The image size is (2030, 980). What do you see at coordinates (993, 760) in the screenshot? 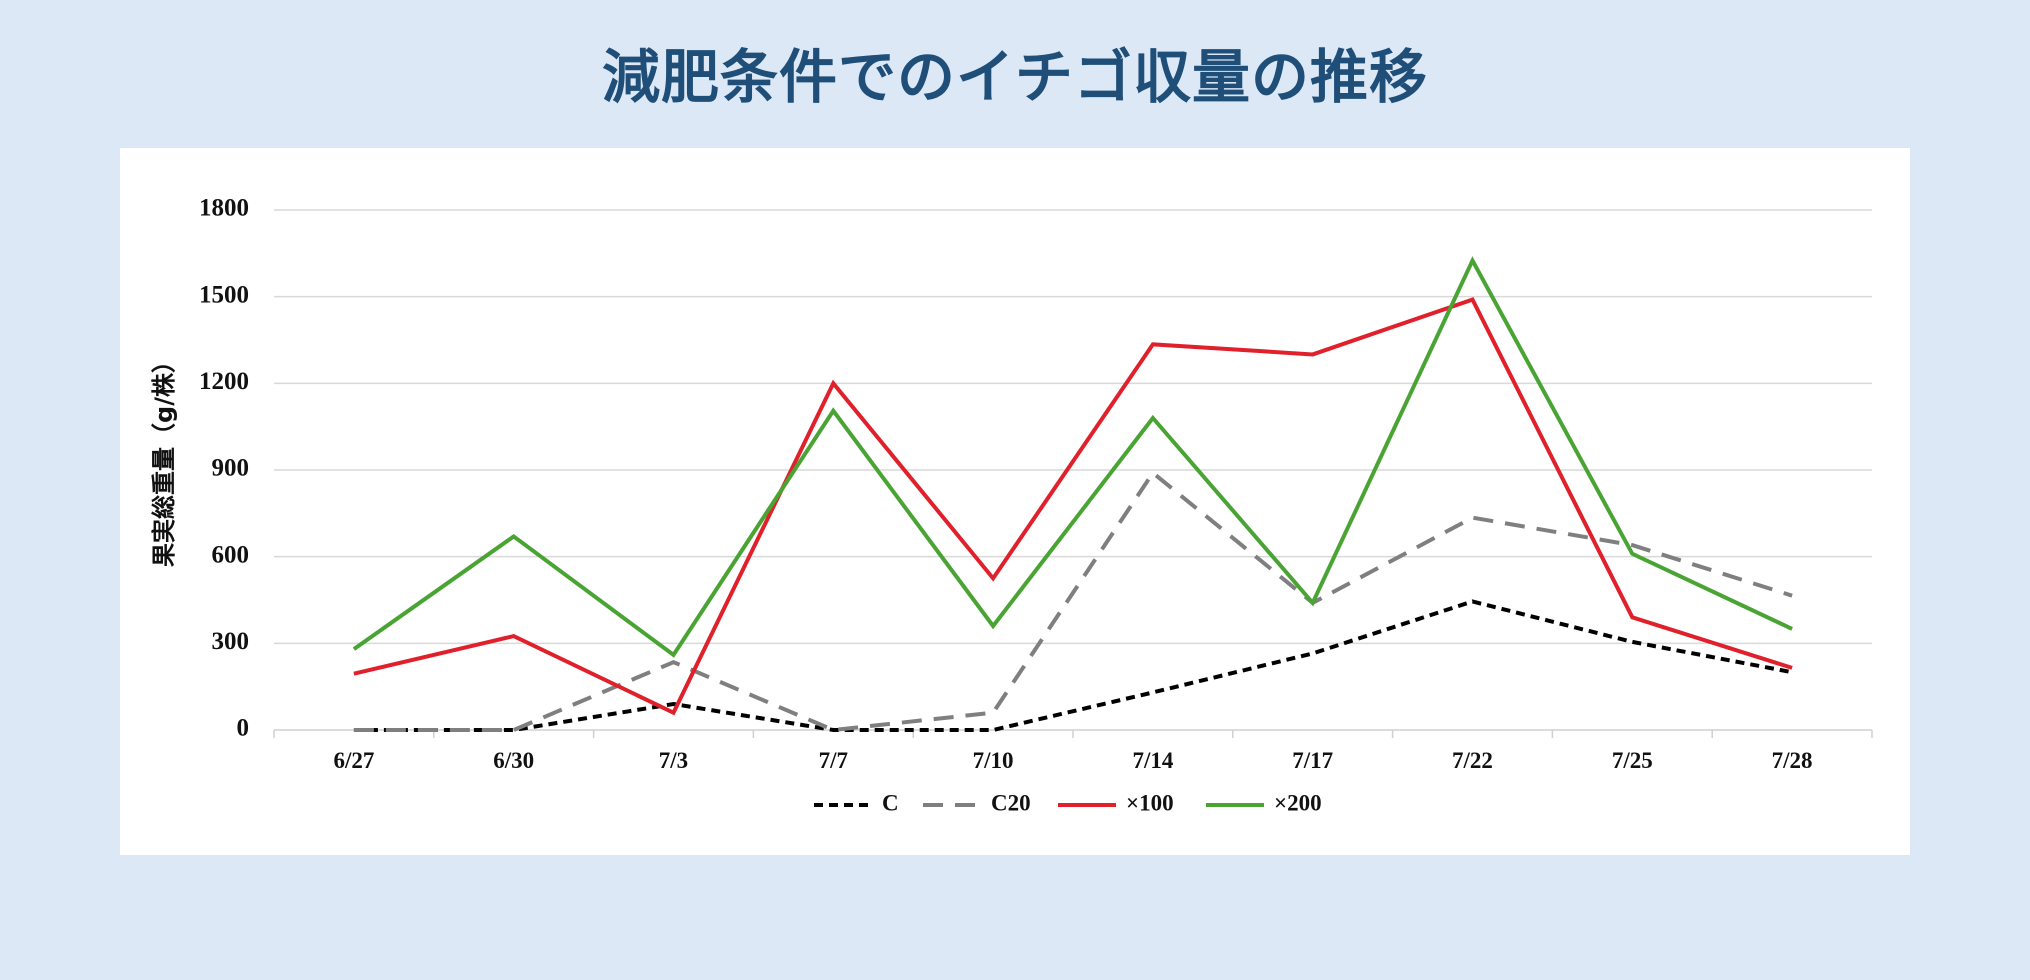
I see `x-tick-label: 7/10` at bounding box center [993, 760].